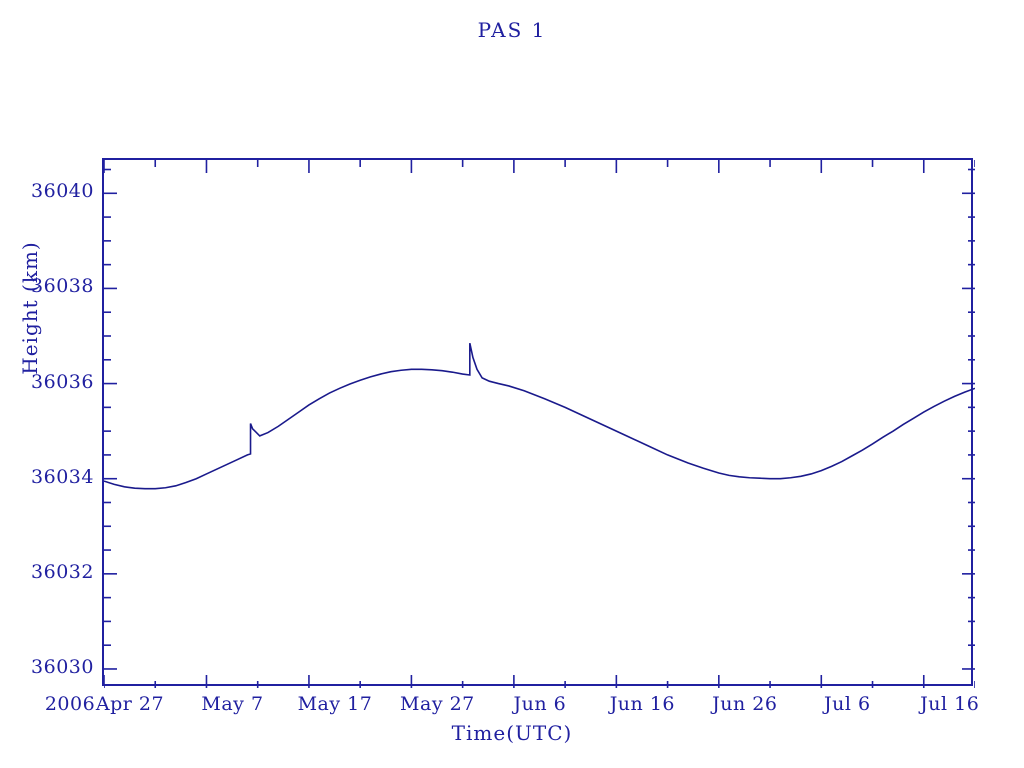 This screenshot has height=768, width=1024. What do you see at coordinates (512, 30) in the screenshot?
I see `chart-title: PAS 1` at bounding box center [512, 30].